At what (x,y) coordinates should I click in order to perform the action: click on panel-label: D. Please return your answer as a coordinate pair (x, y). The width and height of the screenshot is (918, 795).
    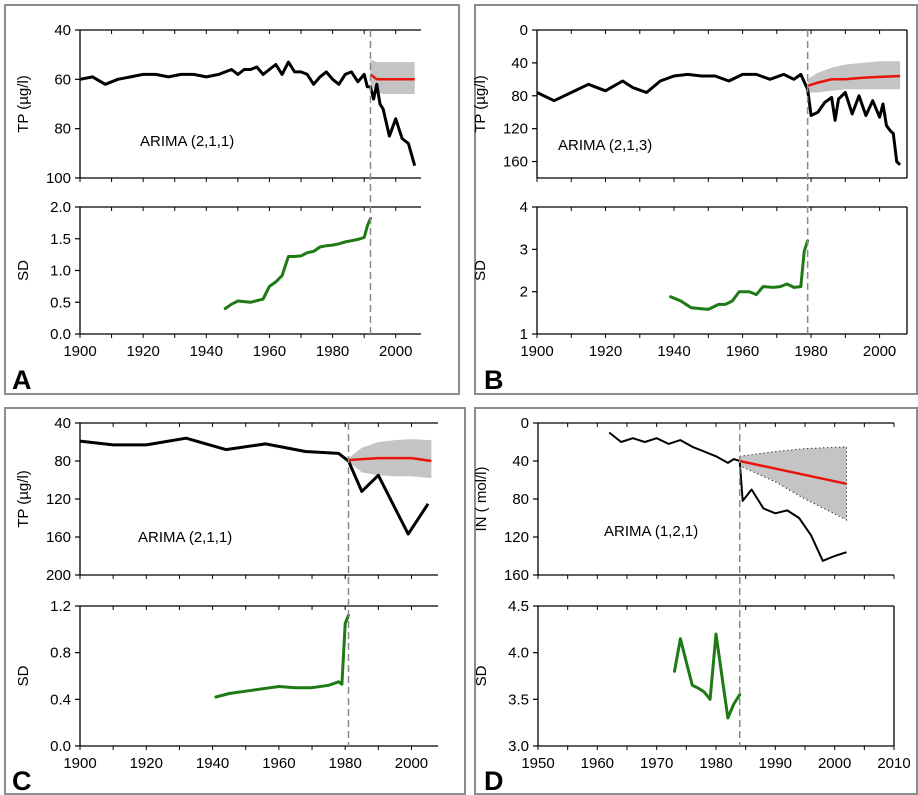
    Looking at the image, I should click on (494, 780).